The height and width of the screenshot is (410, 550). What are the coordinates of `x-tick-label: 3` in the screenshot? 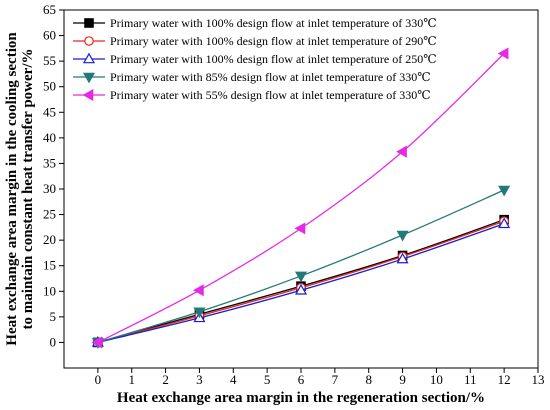 It's located at (199, 379).